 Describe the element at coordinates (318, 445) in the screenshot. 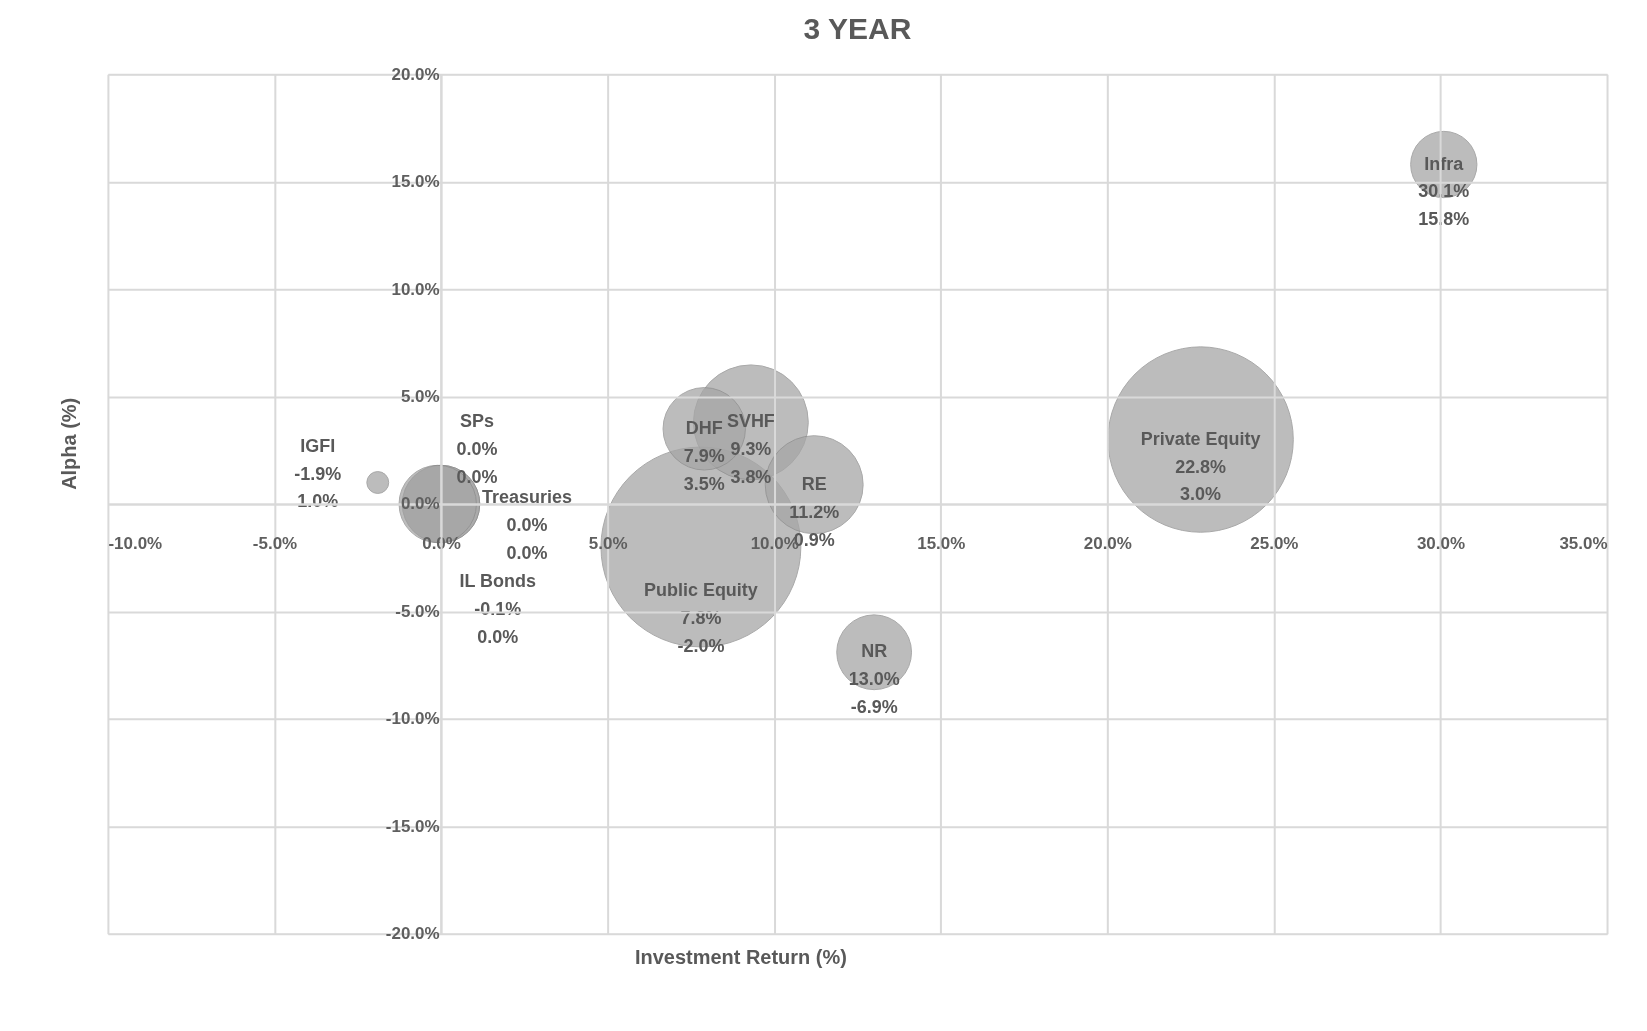

I see `text: IGFI` at that location.